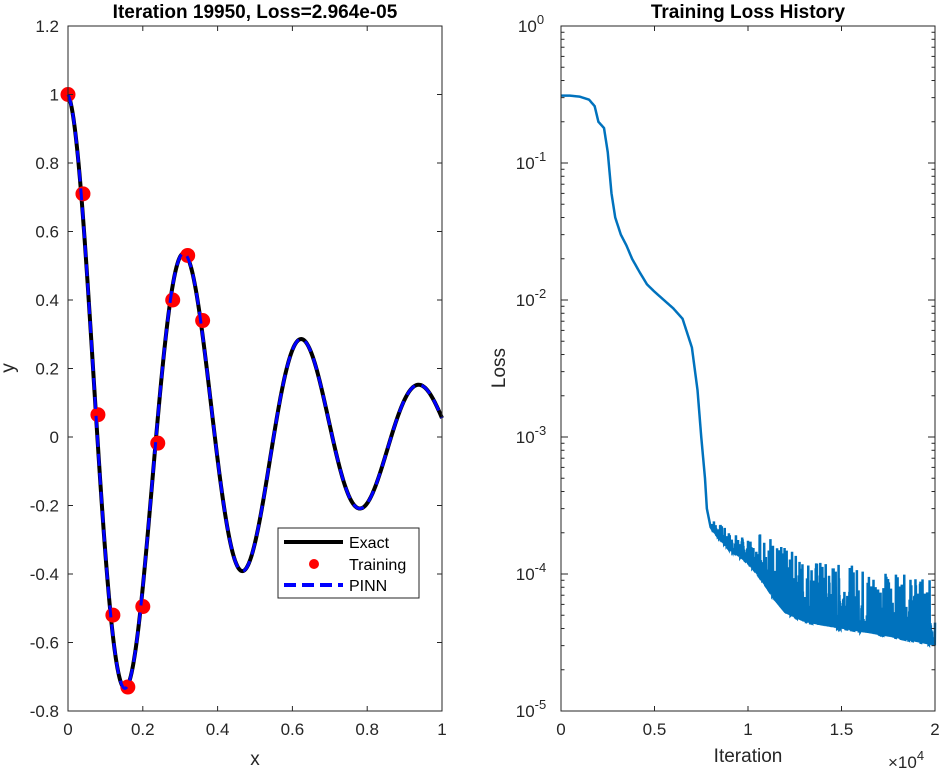 This screenshot has height=771, width=942. Describe the element at coordinates (47, 163) in the screenshot. I see `y-tick-label: 0.8` at that location.